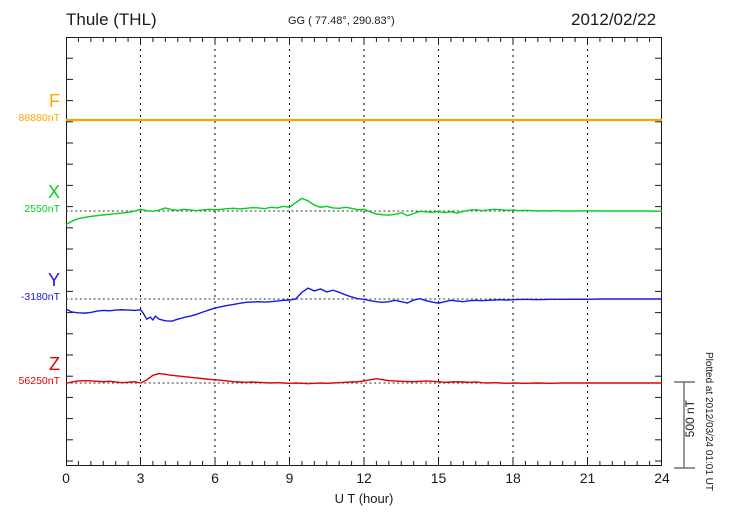 Image resolution: width=730 pixels, height=520 pixels. I want to click on component-letter-y: Y, so click(53, 280).